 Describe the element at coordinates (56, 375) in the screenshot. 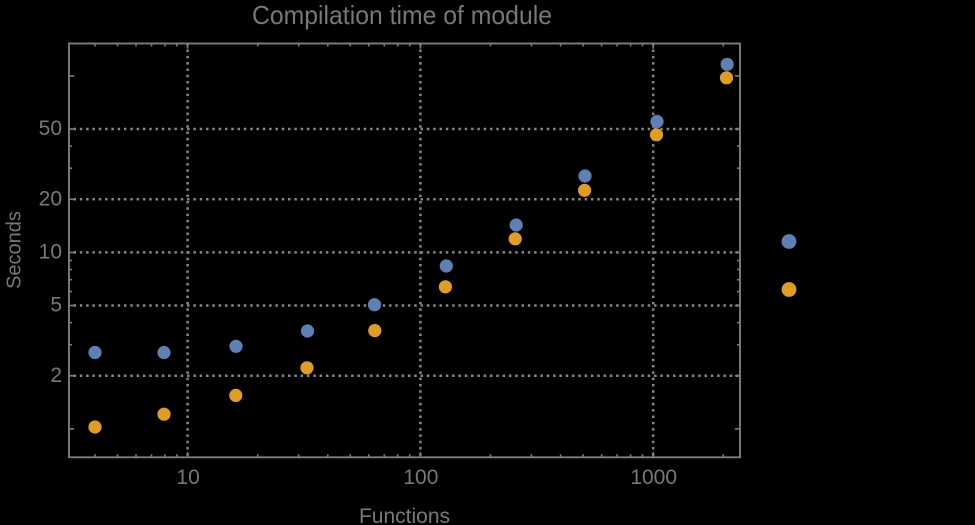

I see `svg-text: 2` at that location.